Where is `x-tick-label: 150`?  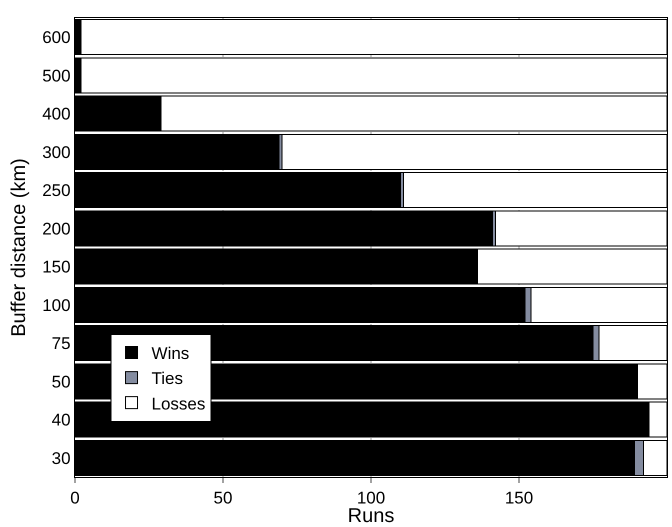
x-tick-label: 150 is located at coordinates (519, 498).